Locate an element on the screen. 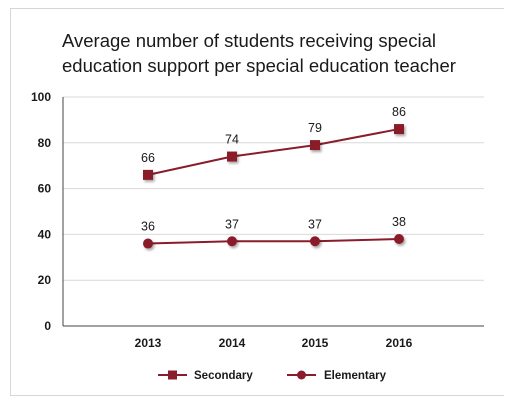  y-tick-label: 20 is located at coordinates (45, 280).